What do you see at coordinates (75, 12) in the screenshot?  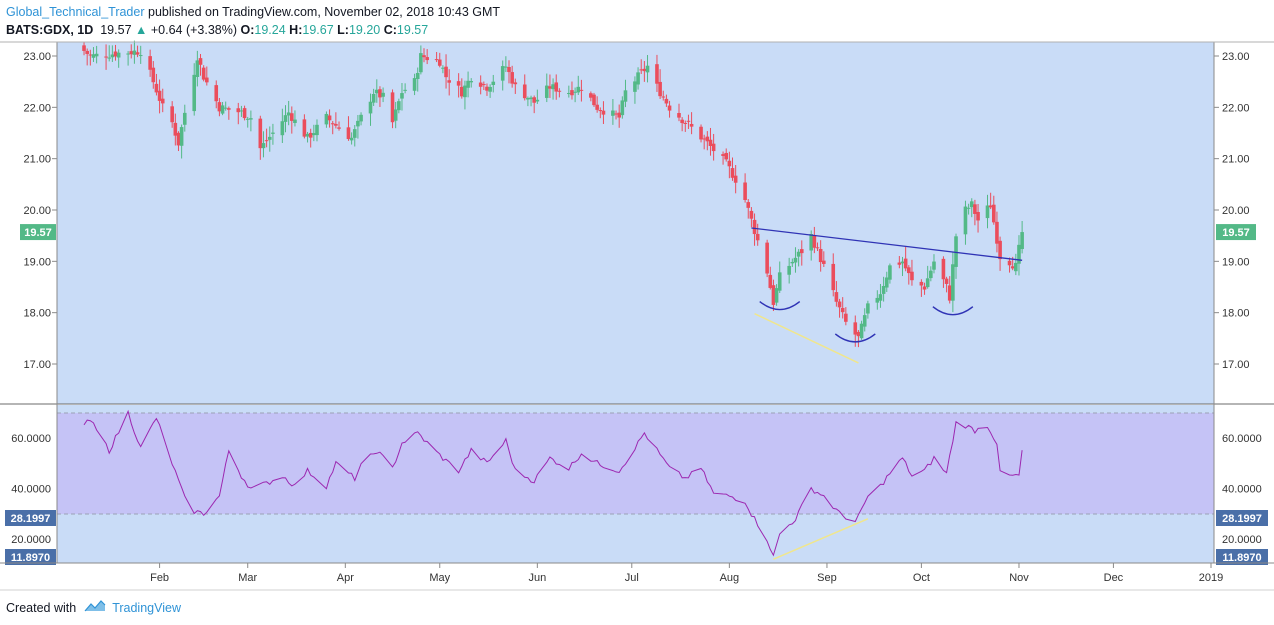 I see `author-link: Global_Technical_Trader` at bounding box center [75, 12].